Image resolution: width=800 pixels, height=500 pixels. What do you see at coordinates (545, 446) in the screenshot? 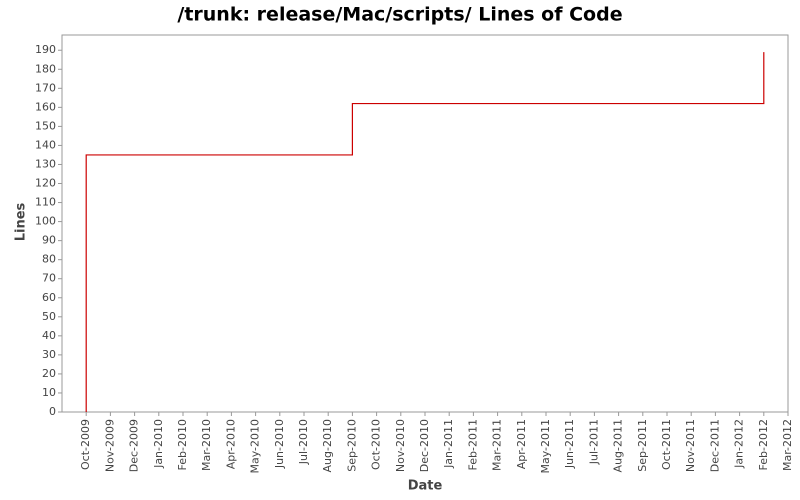
I see `x-tick-label: May-2011` at bounding box center [545, 446].